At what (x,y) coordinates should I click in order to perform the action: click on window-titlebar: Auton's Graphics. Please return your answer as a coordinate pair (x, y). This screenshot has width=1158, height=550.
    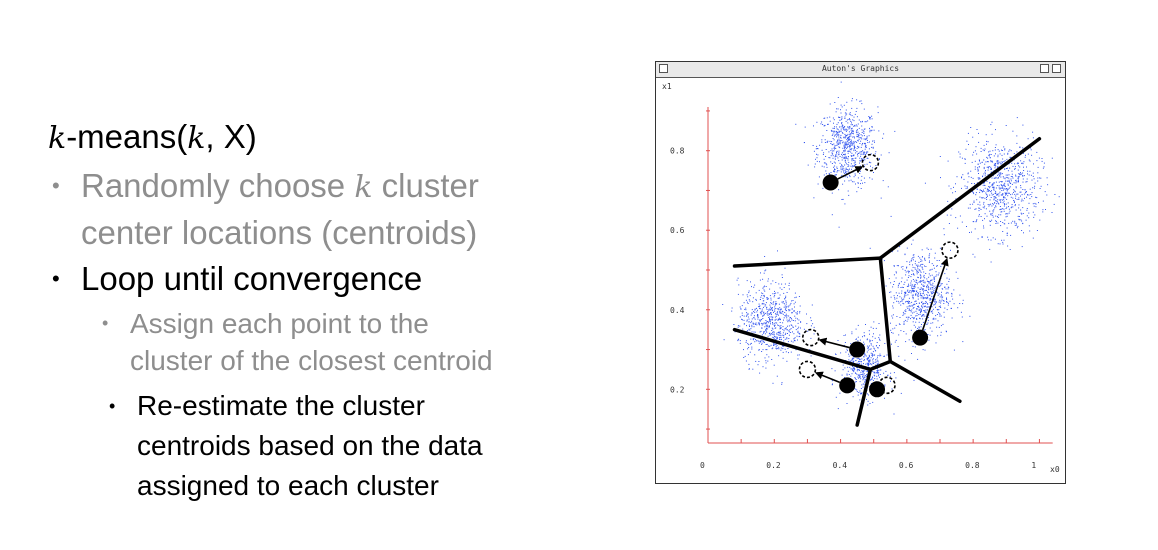
    Looking at the image, I should click on (860, 70).